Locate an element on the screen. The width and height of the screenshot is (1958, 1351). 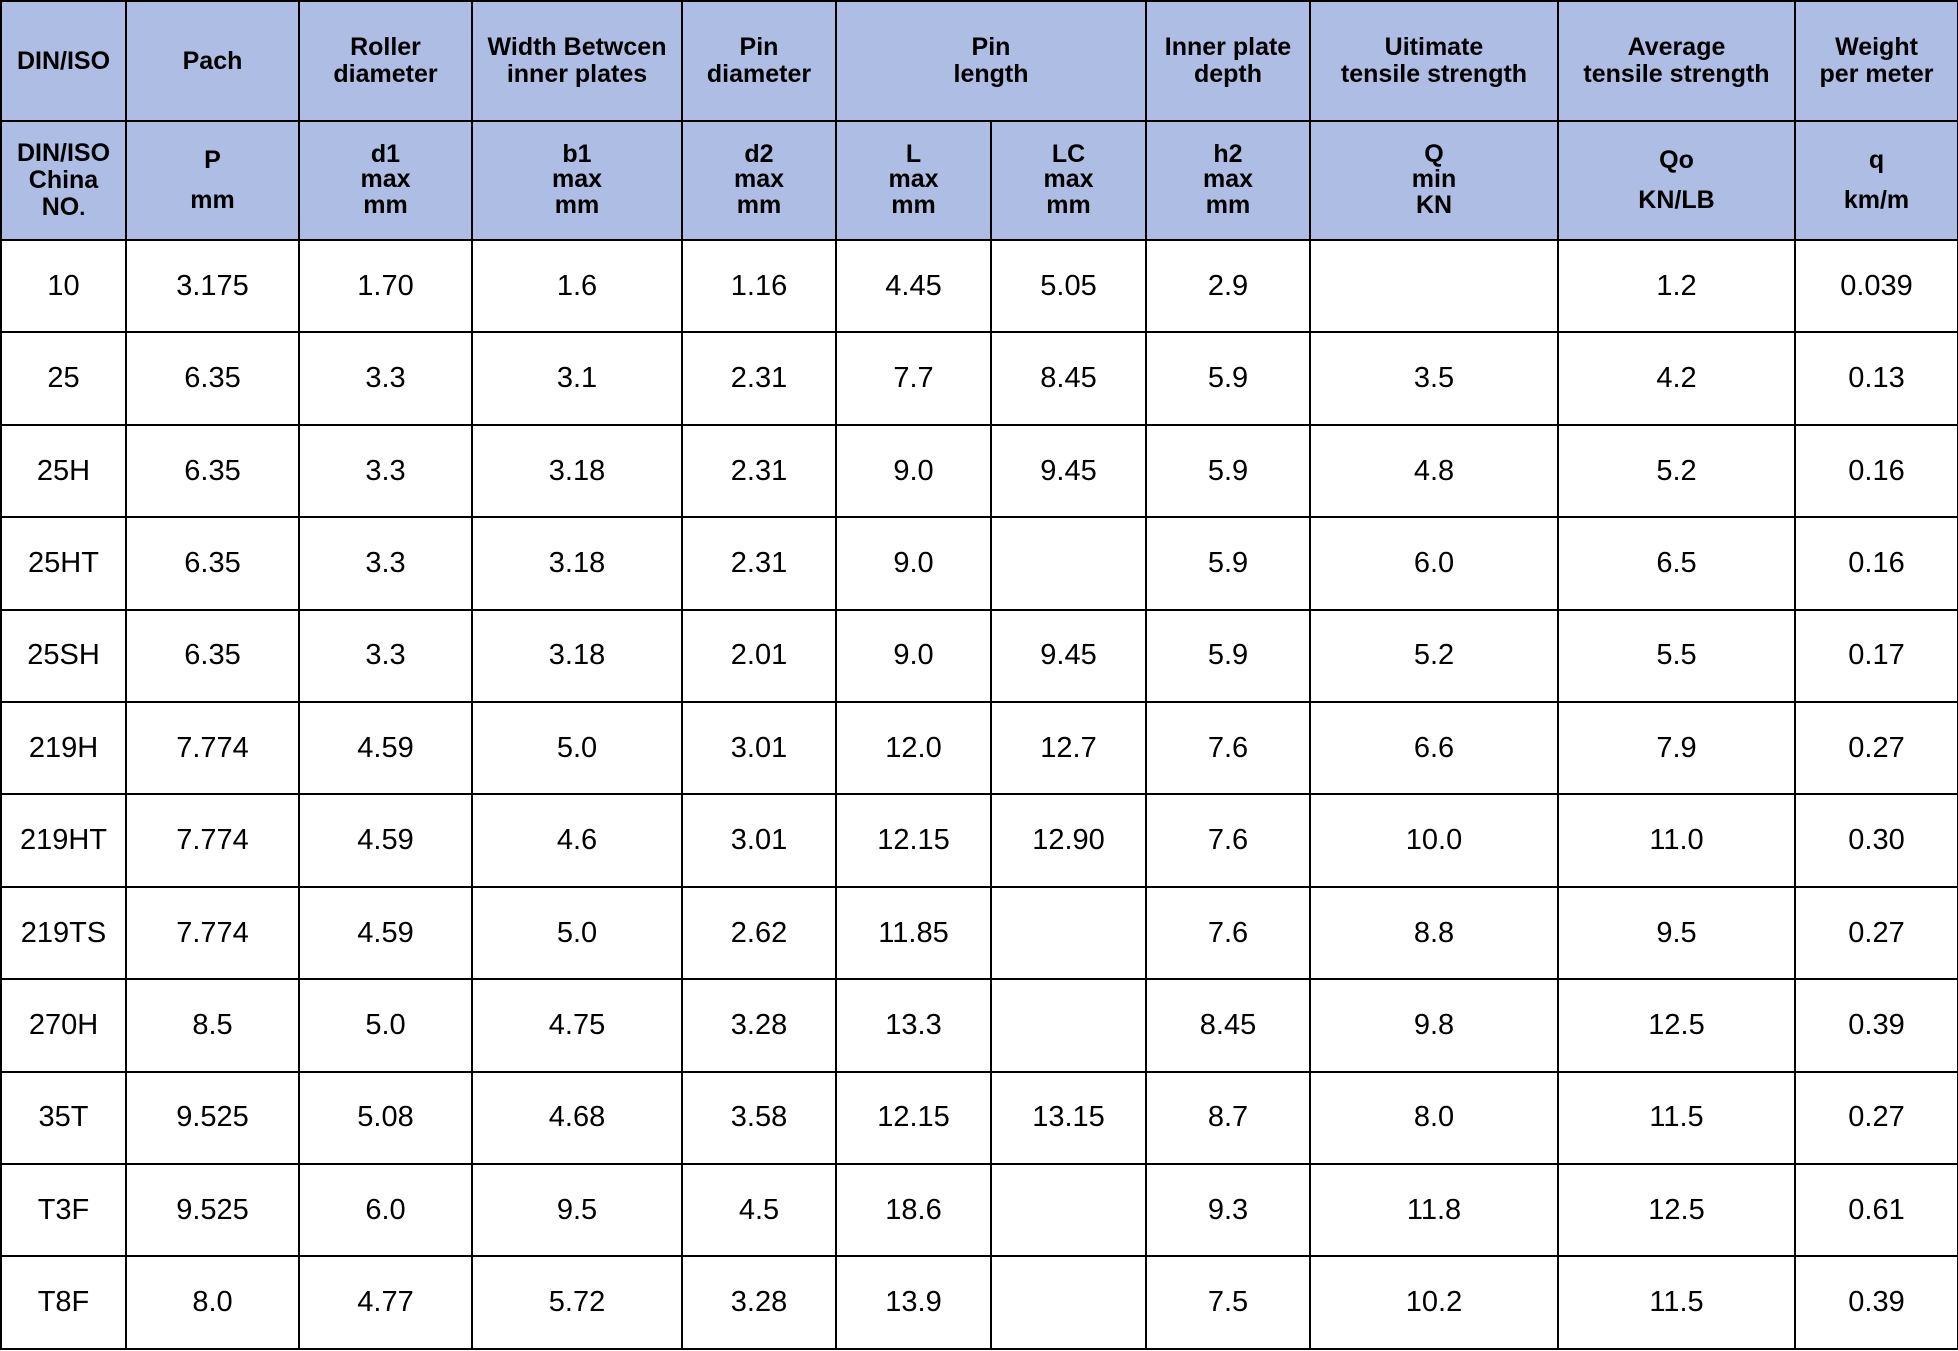
cell-d2: 3.58 is located at coordinates (759, 1118).